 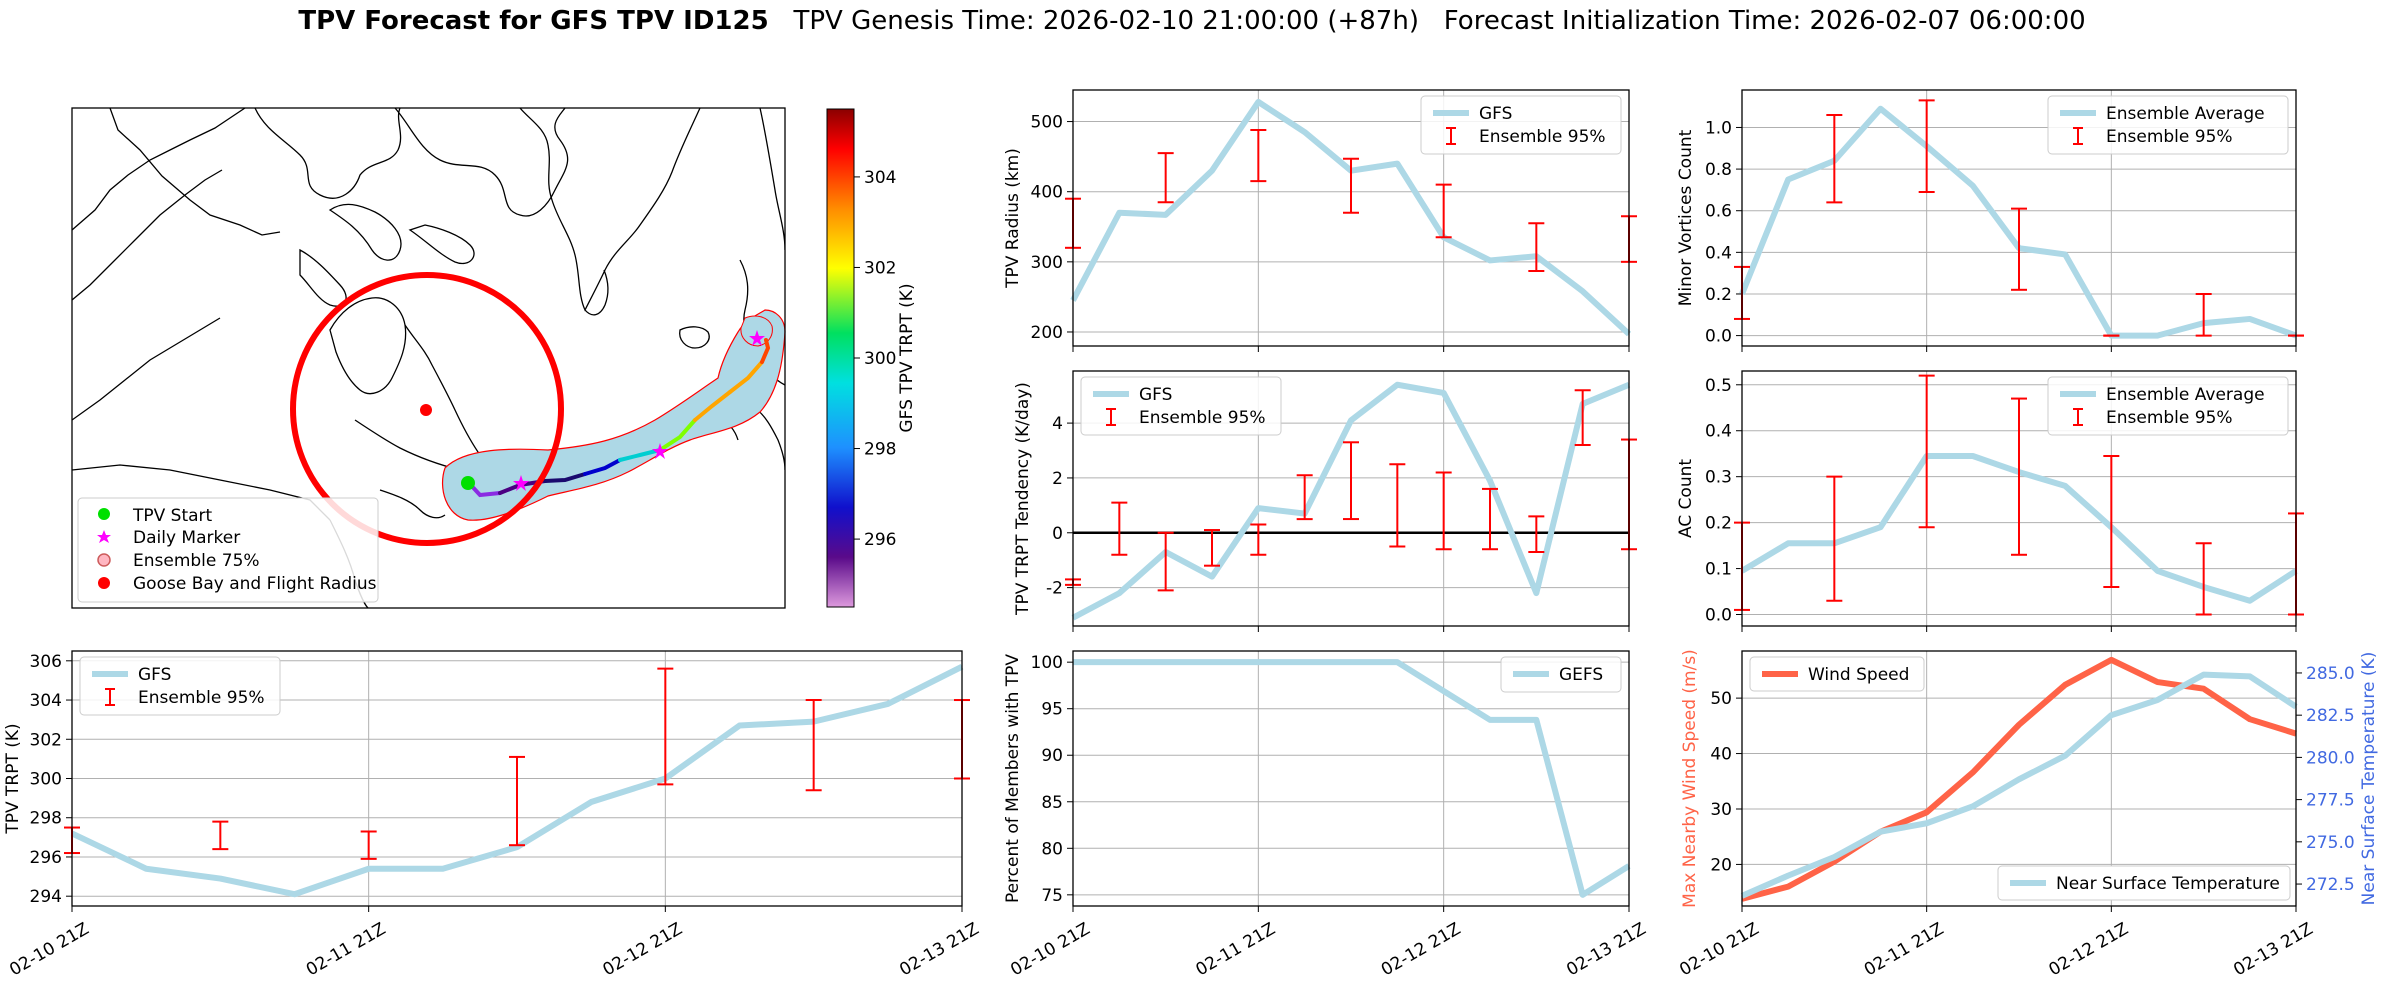 What do you see at coordinates (1351, 218) in the screenshot?
I see `radius-frame` at bounding box center [1351, 218].